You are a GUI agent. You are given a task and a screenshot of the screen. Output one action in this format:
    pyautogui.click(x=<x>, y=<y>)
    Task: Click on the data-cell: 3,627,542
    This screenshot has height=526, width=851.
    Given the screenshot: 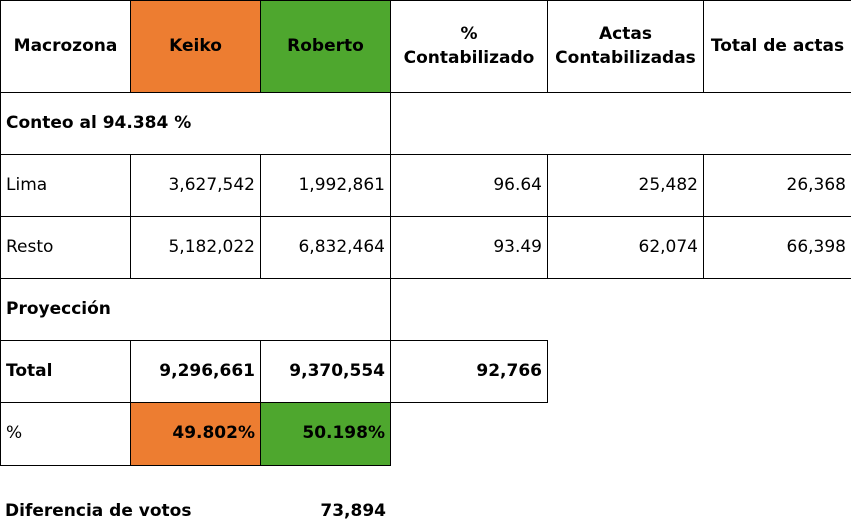 What is the action you would take?
    pyautogui.click(x=195, y=185)
    